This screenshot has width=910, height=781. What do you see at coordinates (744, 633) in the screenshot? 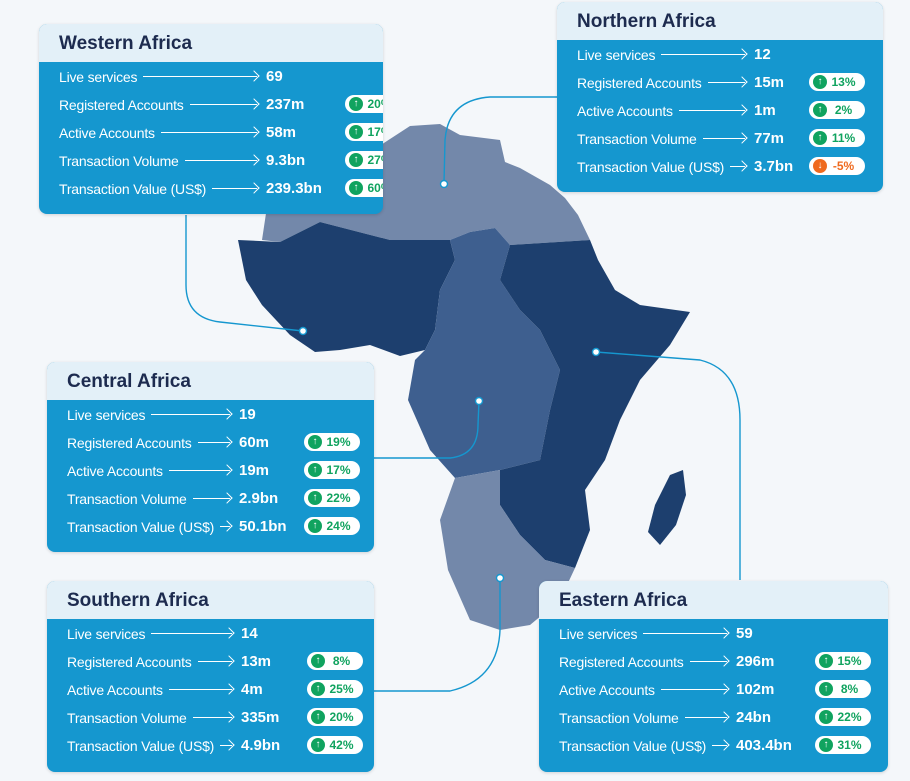
I see `stat-value: 59` at bounding box center [744, 633].